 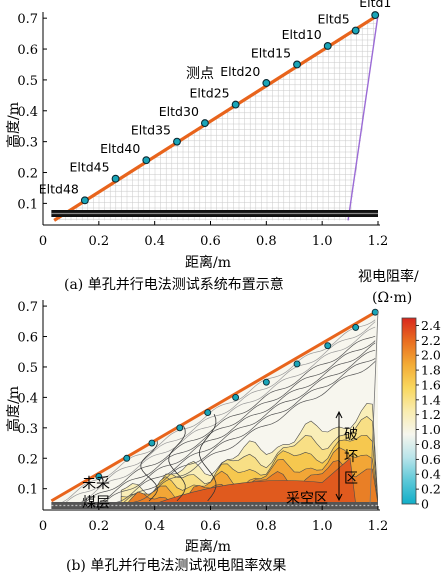 I want to click on panel-b-xtick-label: 1.2, so click(x=378, y=526).